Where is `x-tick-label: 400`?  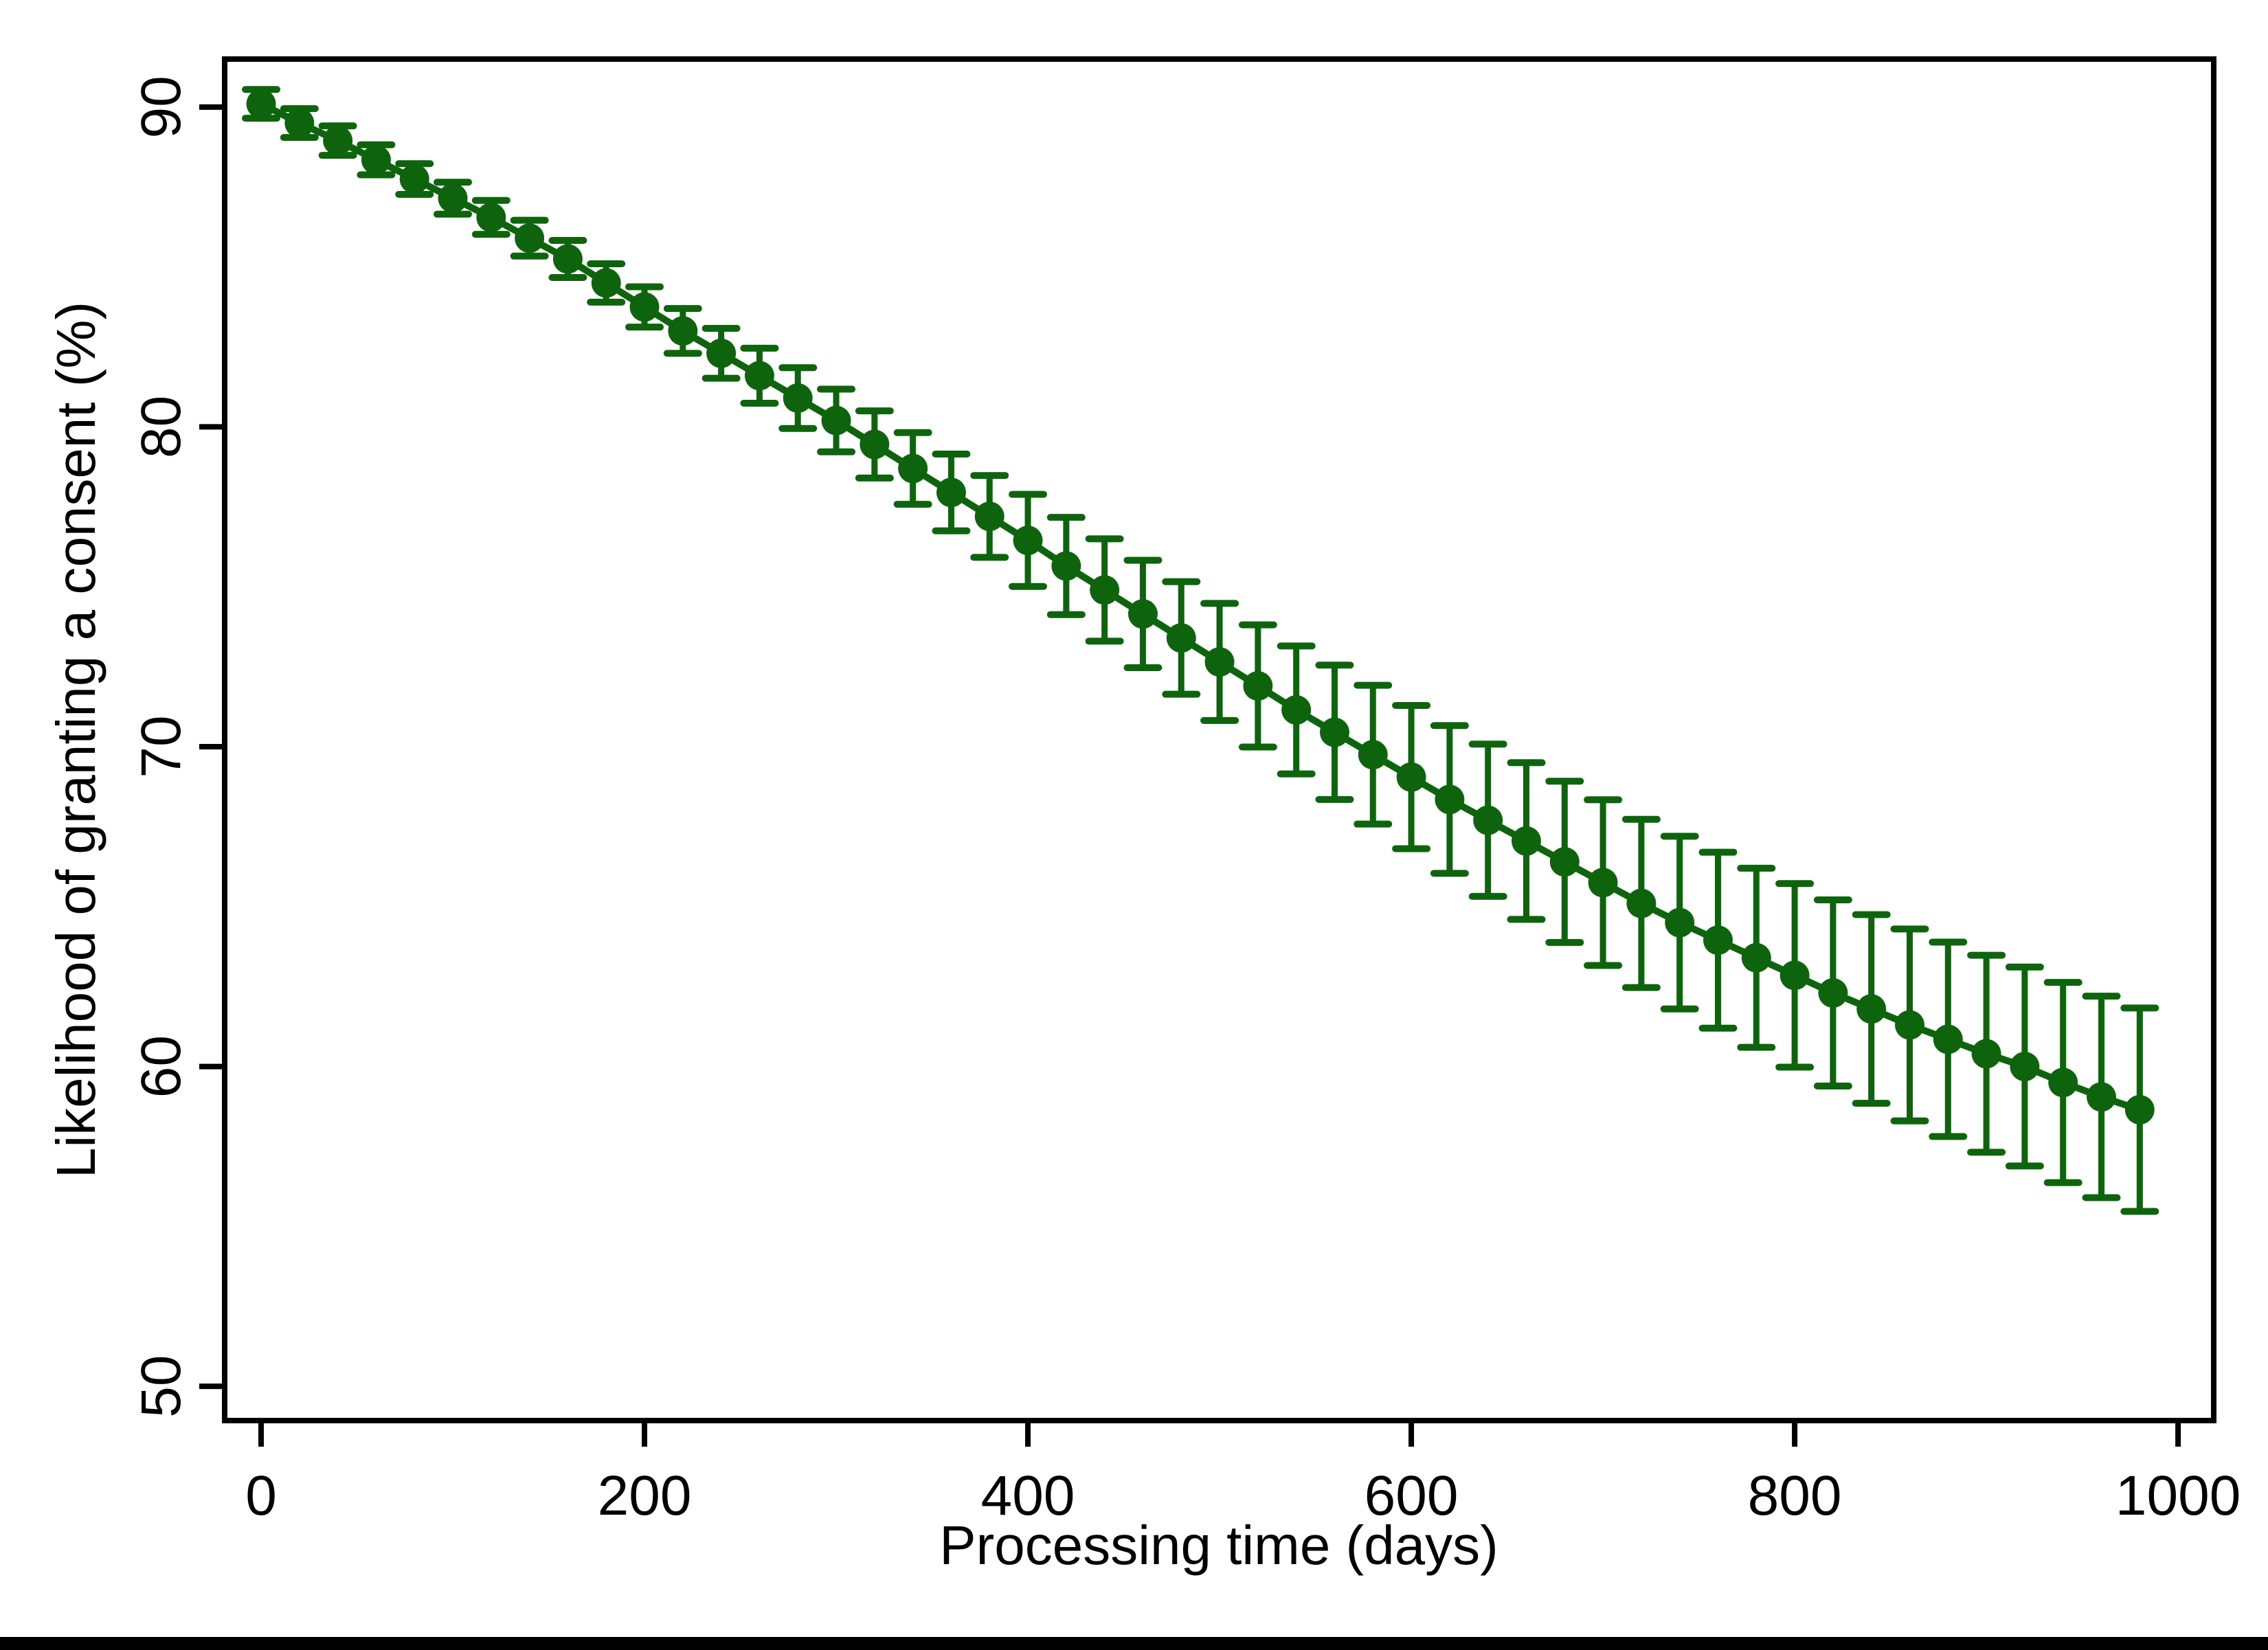 x-tick-label: 400 is located at coordinates (1028, 1496).